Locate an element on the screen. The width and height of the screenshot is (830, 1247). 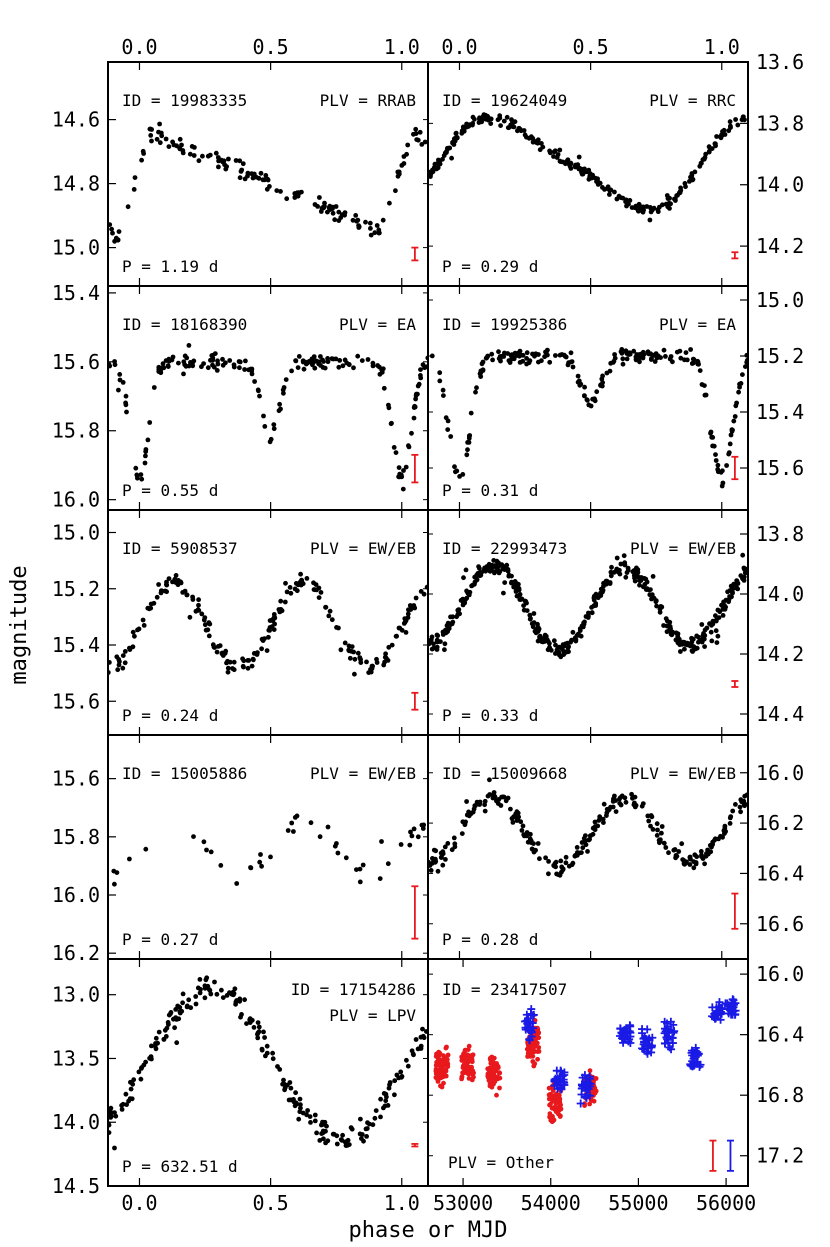
plv-class-label: PLV = EW/EB is located at coordinates (363, 773).